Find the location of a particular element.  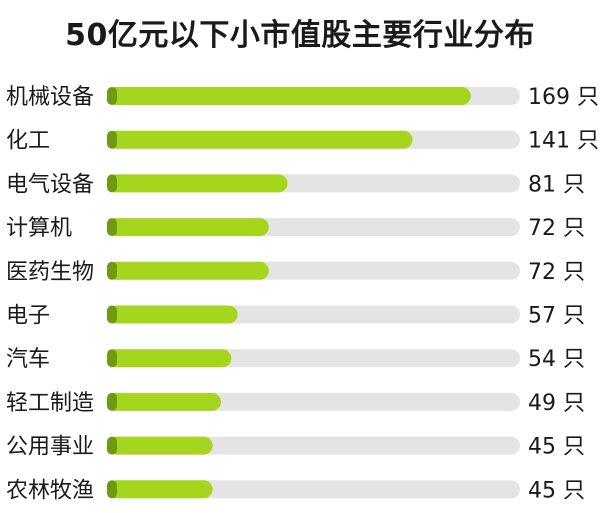

value-label: 57 只 is located at coordinates (556, 316).